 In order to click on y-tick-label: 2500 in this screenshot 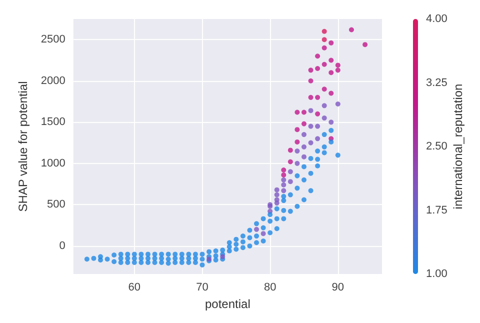, I will do `click(53, 40)`.